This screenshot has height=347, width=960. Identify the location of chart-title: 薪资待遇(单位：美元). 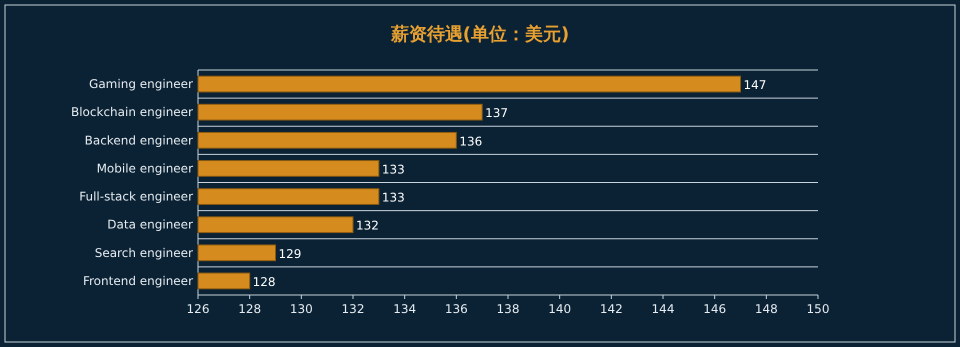
(480, 34).